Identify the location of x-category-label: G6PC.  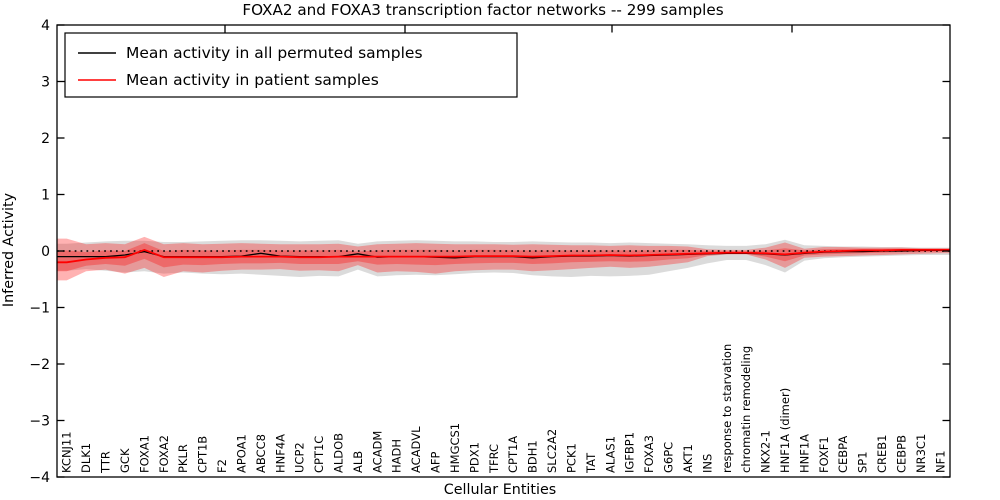
(669, 457).